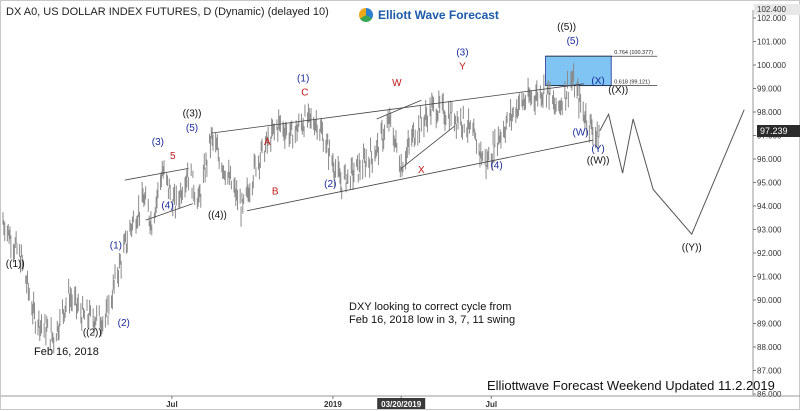 The image size is (800, 411). Describe the element at coordinates (769, 347) in the screenshot. I see `y-tick-label: 88.000` at that location.